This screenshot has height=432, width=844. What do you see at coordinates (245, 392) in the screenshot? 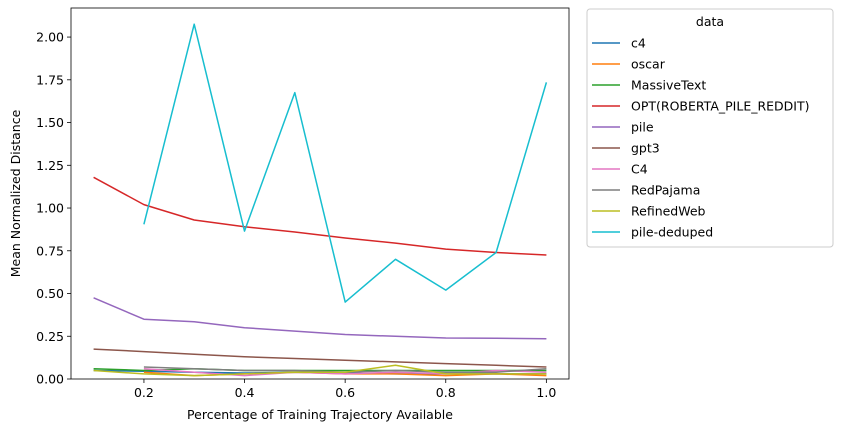
I see `x-tick-label: 0.4` at bounding box center [245, 392].